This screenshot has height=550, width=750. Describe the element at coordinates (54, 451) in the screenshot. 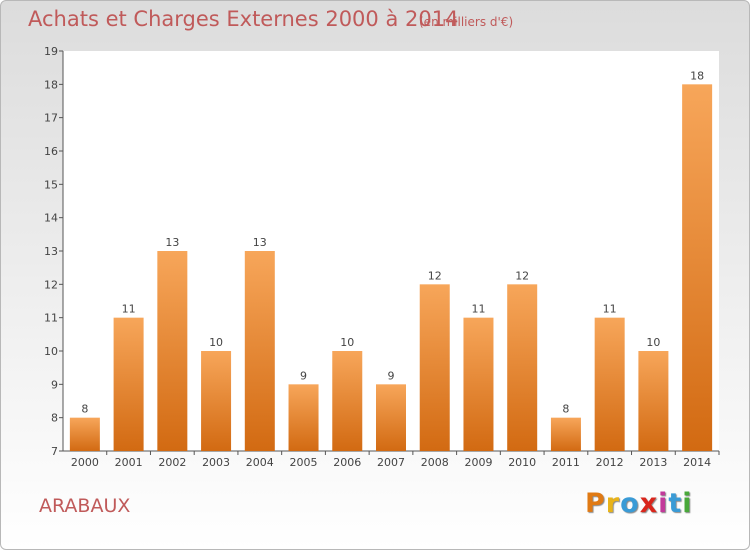

I see `y-tick-label: 7` at that location.